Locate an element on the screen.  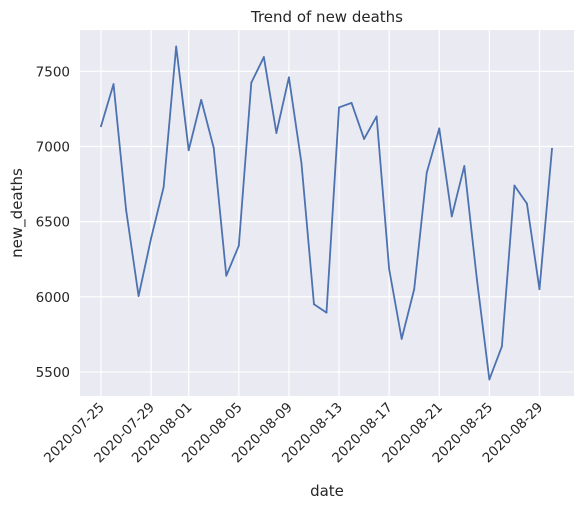
y-tick-label: 6500 is located at coordinates (53, 223).